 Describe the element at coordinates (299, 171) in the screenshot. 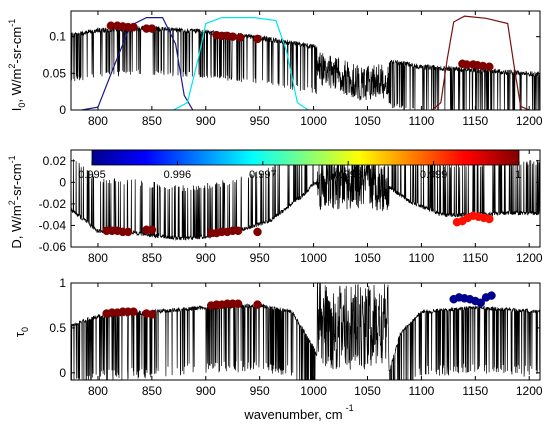

I see `colorbar-ticks: 0.995 0.996 0.997 0.998 0.999 1` at that location.